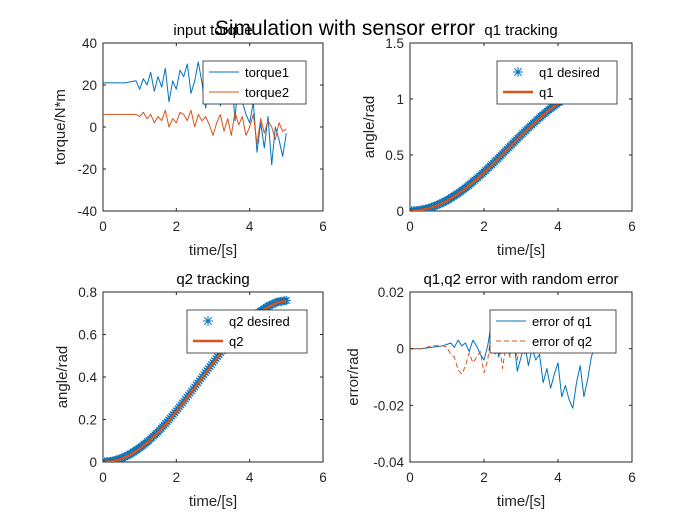 This screenshot has height=525, width=700. What do you see at coordinates (388, 405) in the screenshot?
I see `y-tick-label: -0.02` at bounding box center [388, 405].